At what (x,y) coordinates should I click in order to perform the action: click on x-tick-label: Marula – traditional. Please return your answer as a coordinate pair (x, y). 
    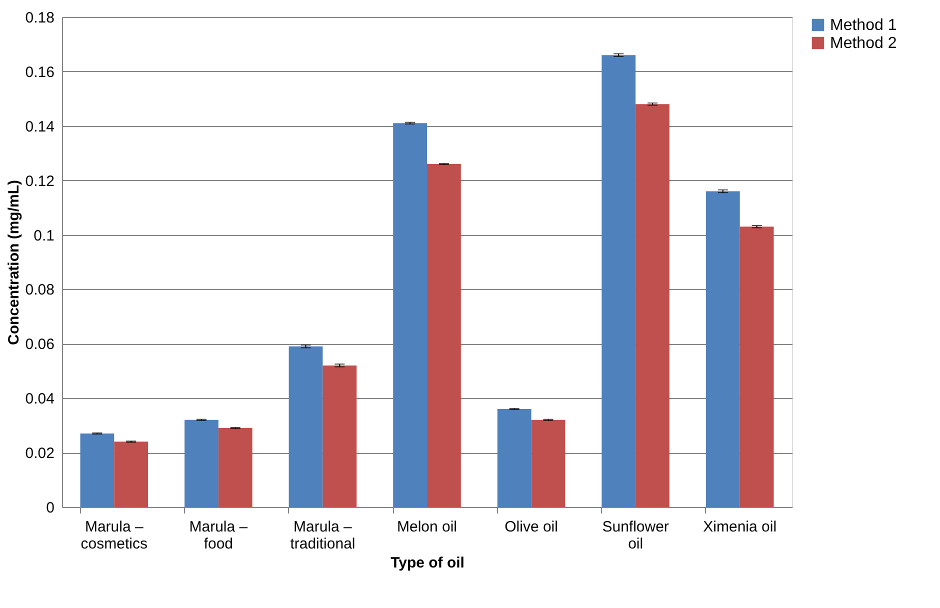
    Looking at the image, I should click on (323, 535).